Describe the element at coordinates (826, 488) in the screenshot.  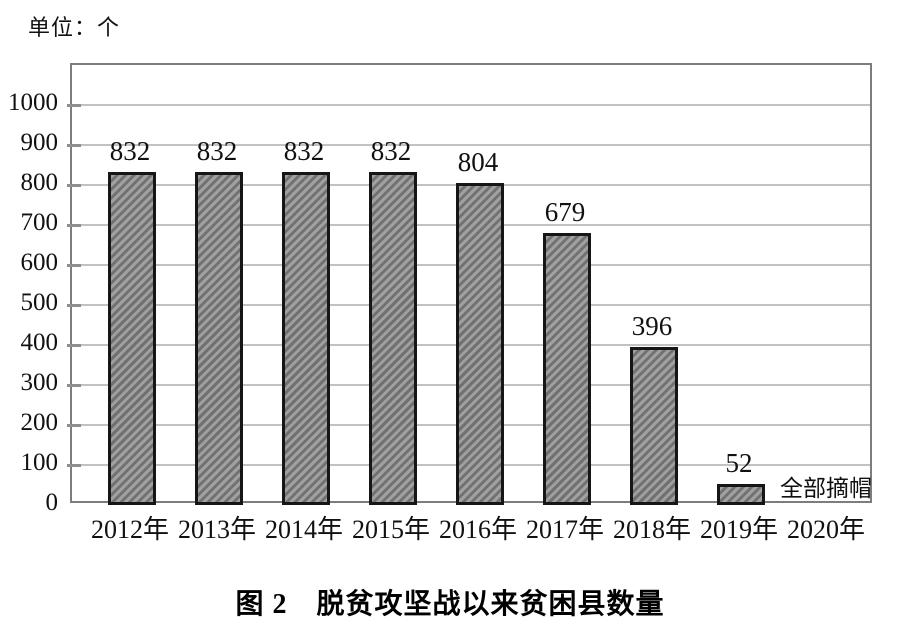
I see `annotation-label: 全部摘帽` at that location.